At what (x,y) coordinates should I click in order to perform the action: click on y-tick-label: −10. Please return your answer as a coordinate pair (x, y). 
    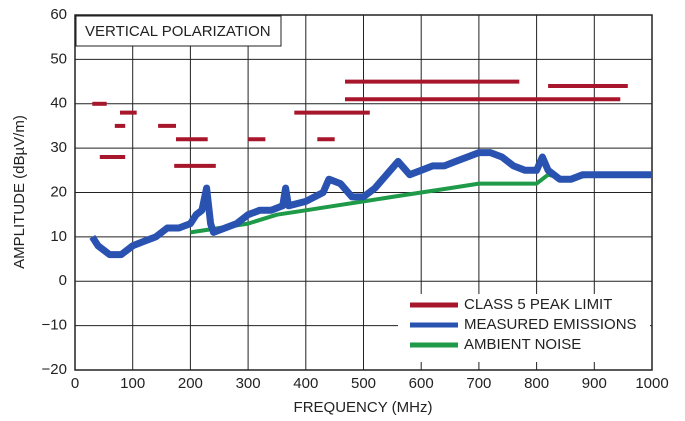
    Looking at the image, I should click on (54, 325).